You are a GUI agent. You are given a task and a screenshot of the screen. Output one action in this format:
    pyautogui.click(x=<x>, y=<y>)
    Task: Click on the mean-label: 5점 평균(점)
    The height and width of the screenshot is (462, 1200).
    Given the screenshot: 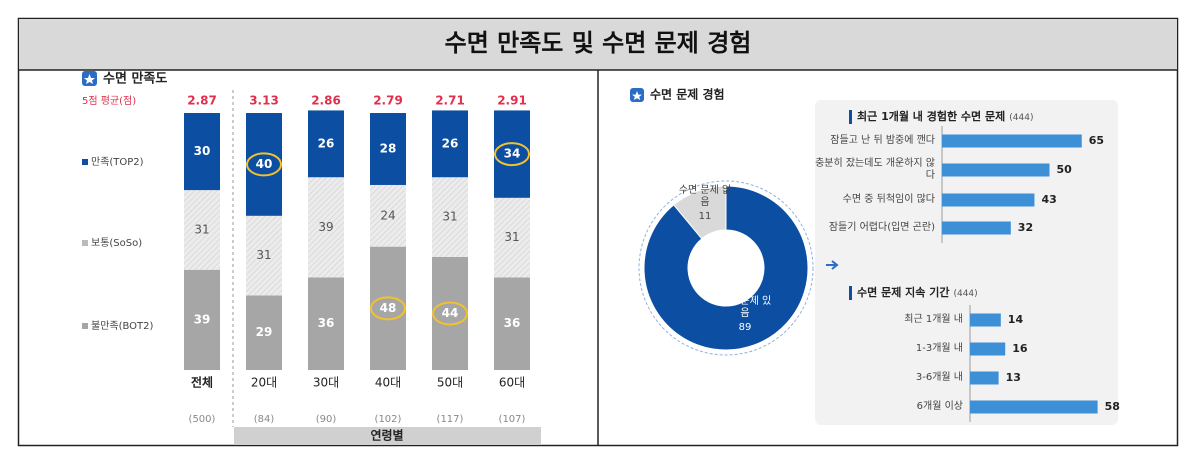 What is the action you would take?
    pyautogui.click(x=109, y=101)
    